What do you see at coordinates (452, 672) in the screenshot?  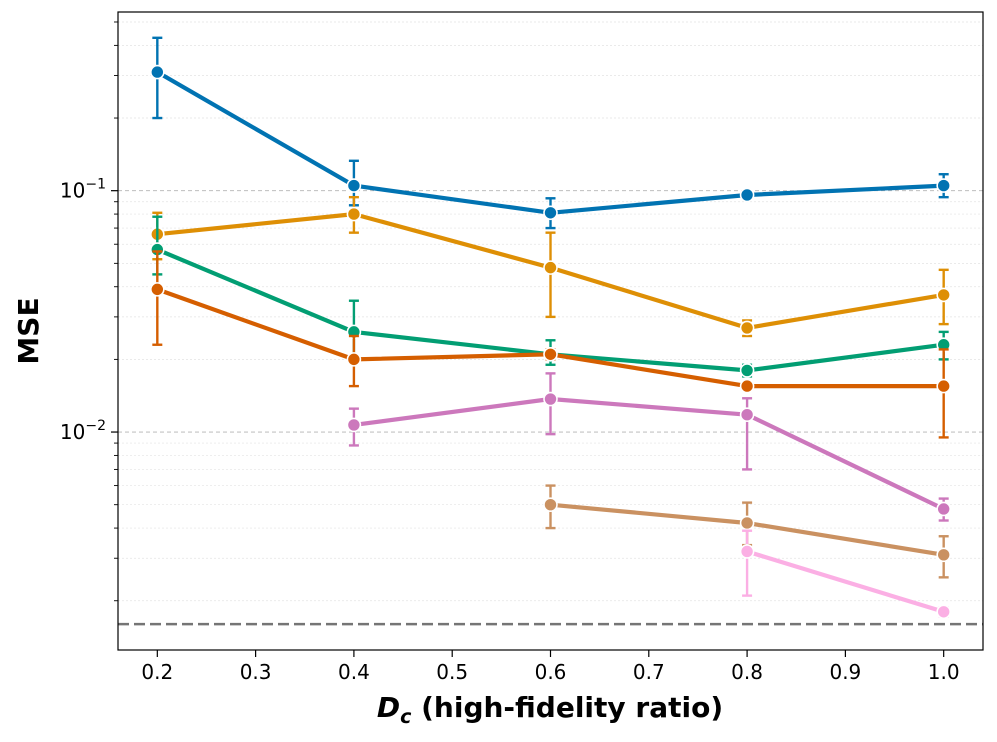 I see `x-tick-label: 0.5` at bounding box center [452, 672].